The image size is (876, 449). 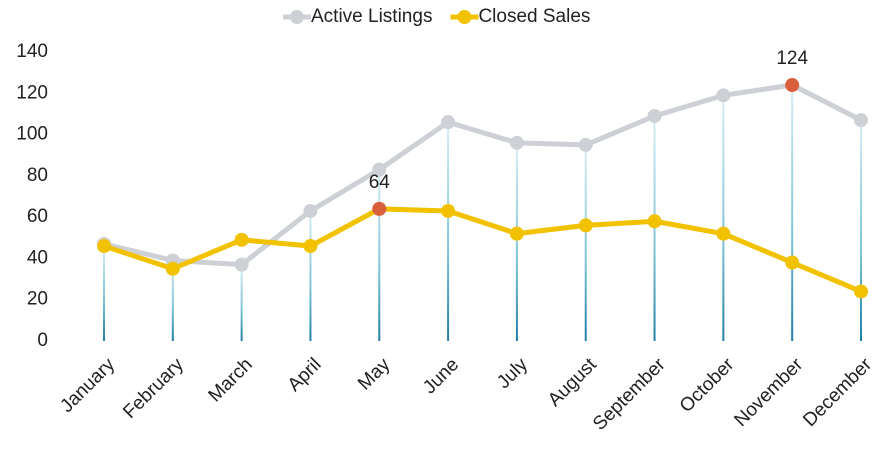 I want to click on x-tick-label: September, so click(x=629, y=394).